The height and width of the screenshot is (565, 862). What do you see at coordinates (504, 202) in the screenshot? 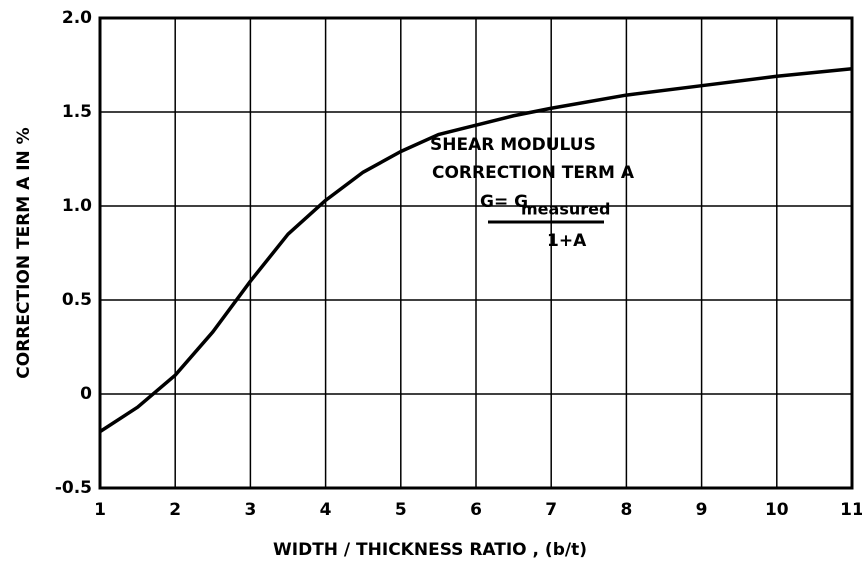
I see `annotation: G= G` at bounding box center [504, 202].